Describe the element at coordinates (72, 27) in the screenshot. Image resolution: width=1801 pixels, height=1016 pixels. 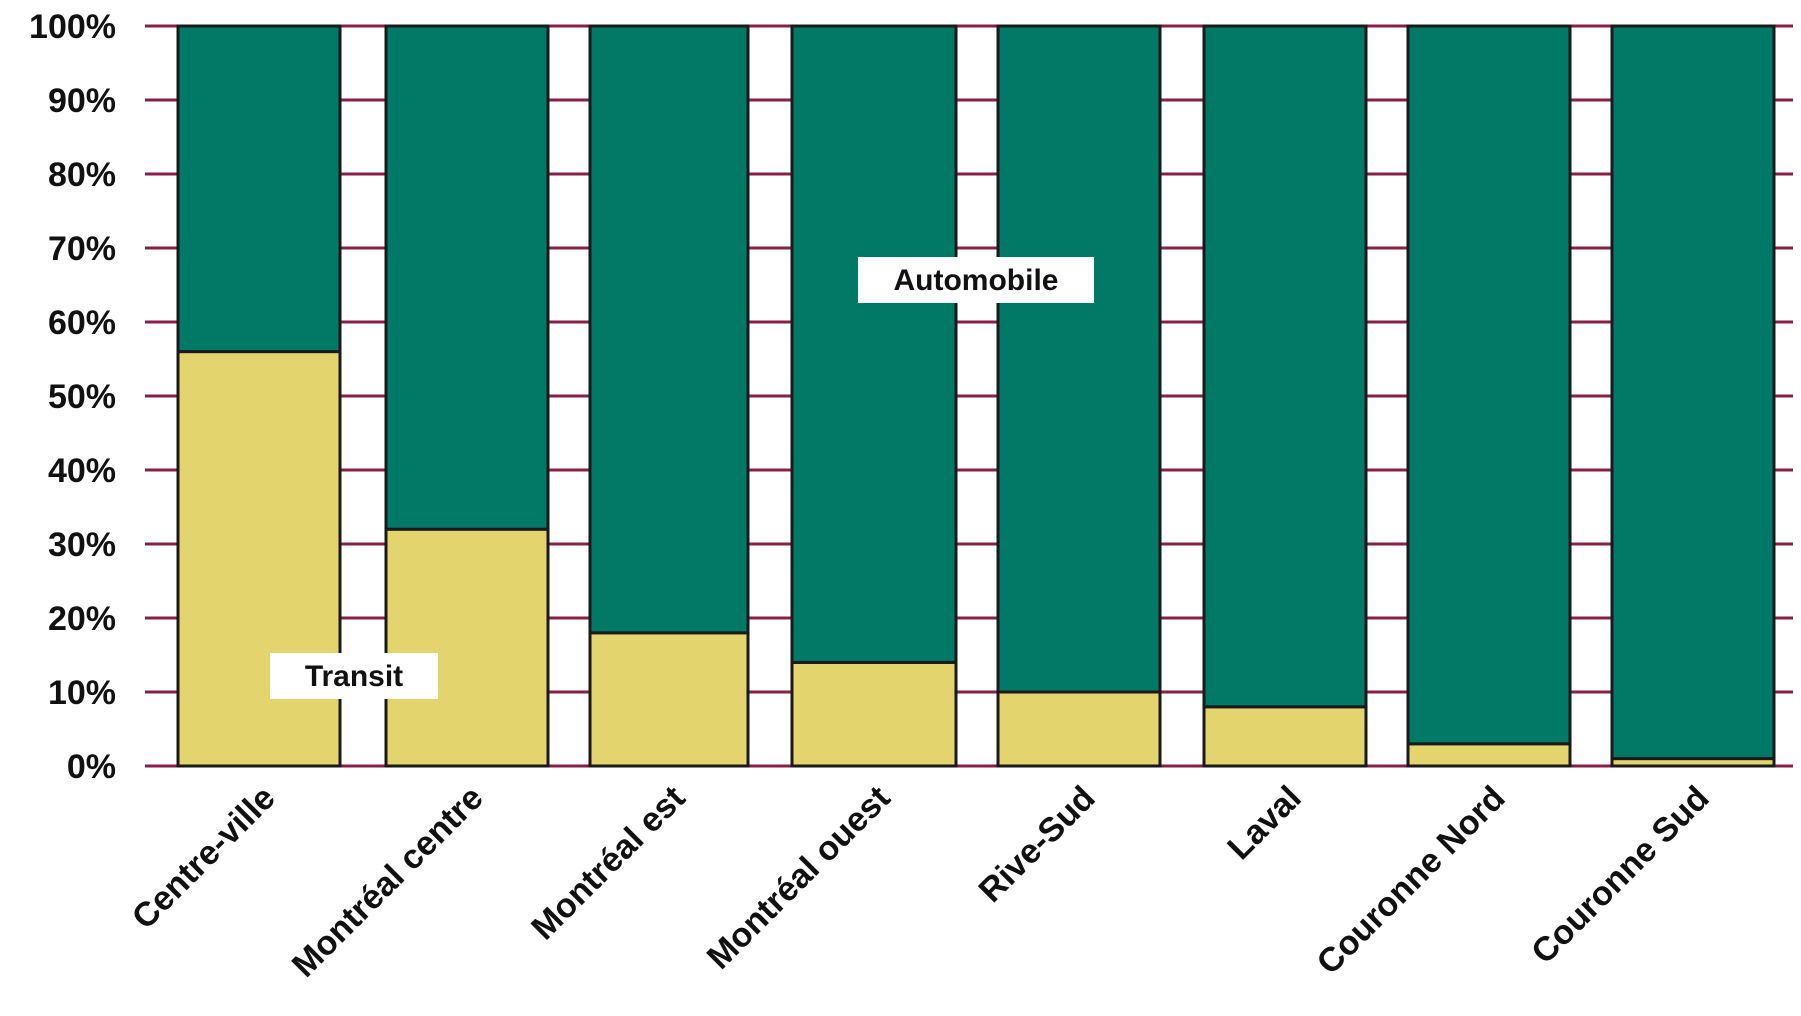
I see `y-tick-label: 100%` at that location.